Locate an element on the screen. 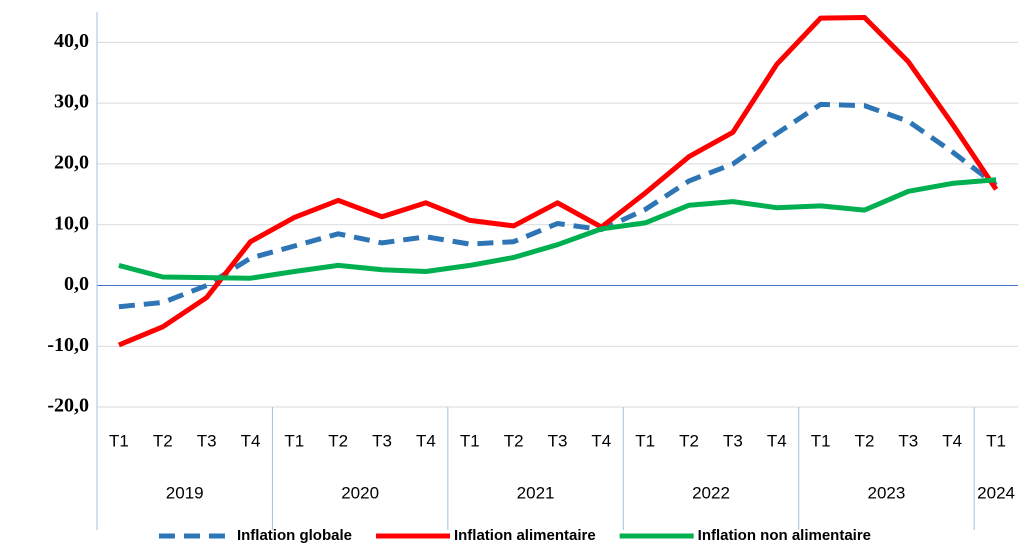  y-tick-label: 20,0 is located at coordinates (71, 163).